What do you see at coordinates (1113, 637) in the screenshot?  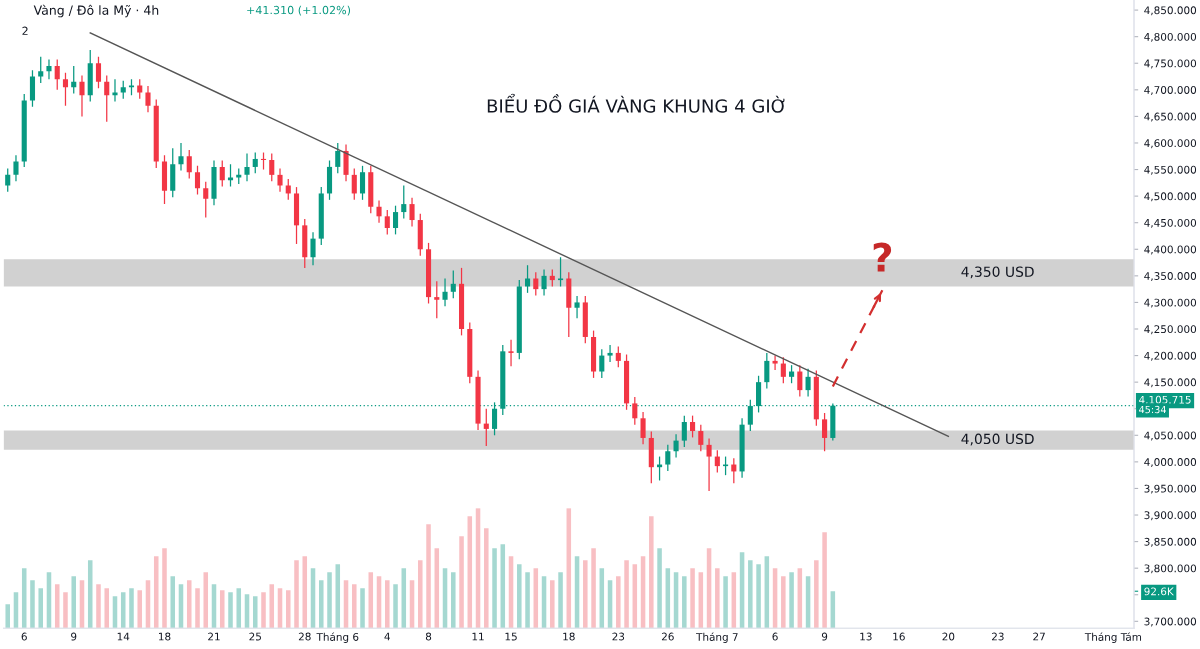 I see `x-tick-label: Tháng Tám` at bounding box center [1113, 637].